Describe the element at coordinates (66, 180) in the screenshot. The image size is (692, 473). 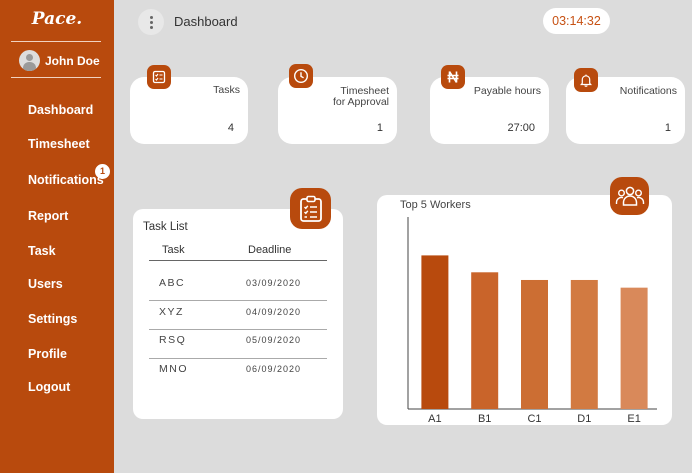
I see `sidebar-item-notifications: Notifications` at that location.